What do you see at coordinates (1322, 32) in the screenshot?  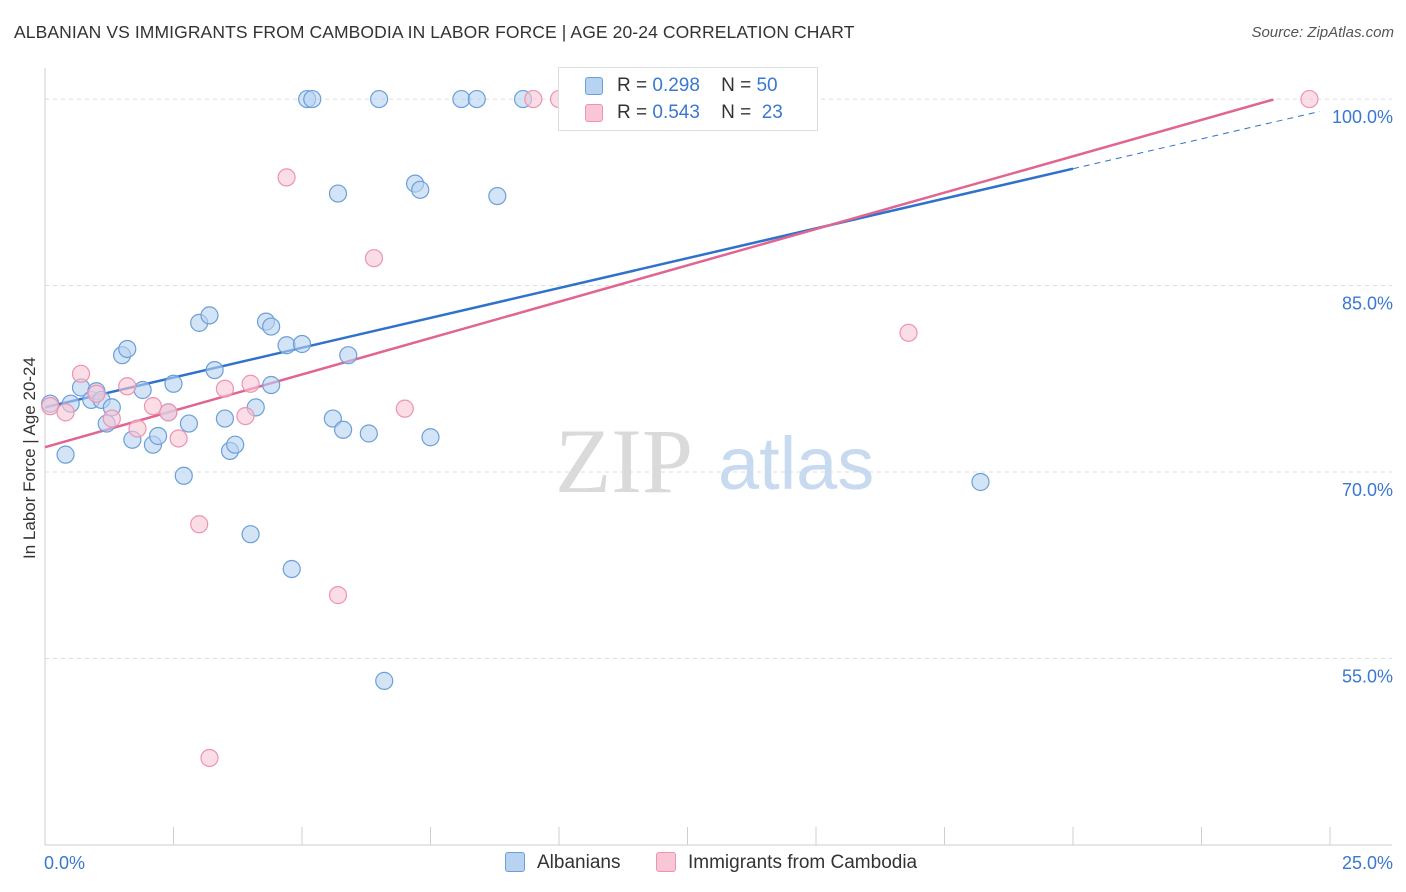 I see `source-label: Source: ZipAtlas.com` at bounding box center [1322, 32].